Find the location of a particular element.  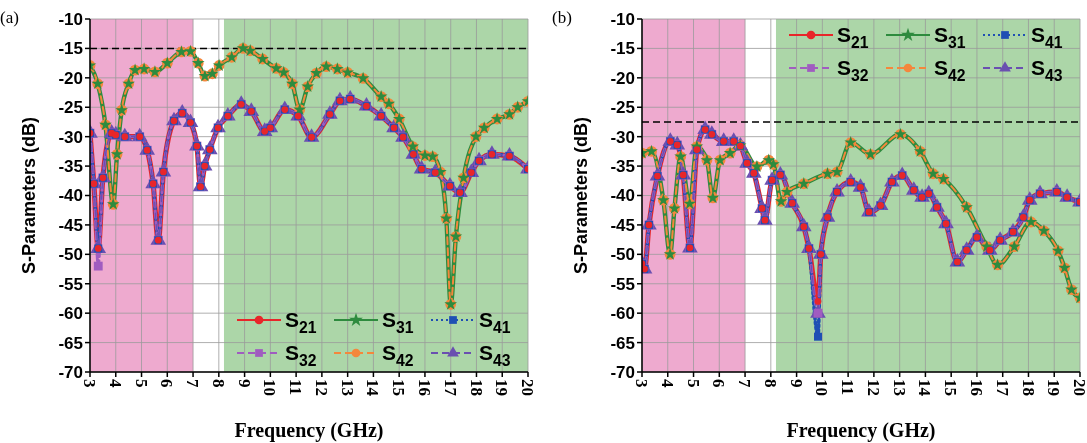

chart-title: (b) is located at coordinates (562, 17).